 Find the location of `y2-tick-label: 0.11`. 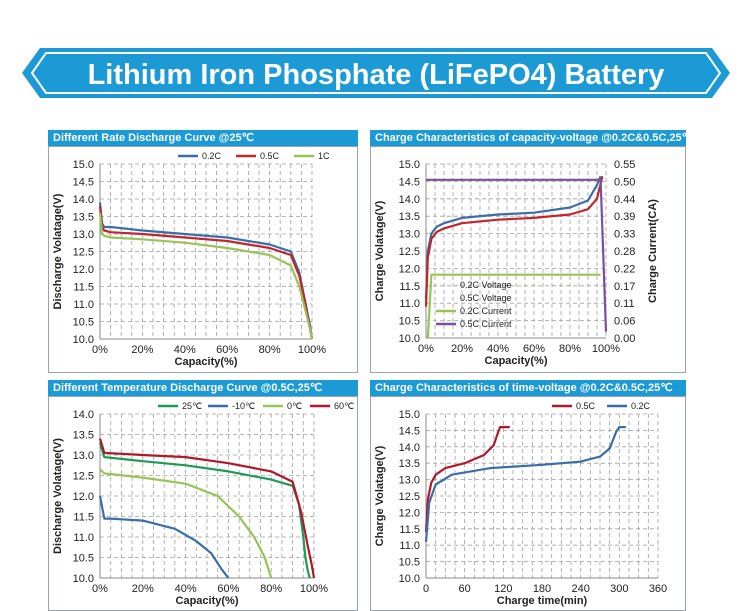

y2-tick-label: 0.11 is located at coordinates (624, 304).